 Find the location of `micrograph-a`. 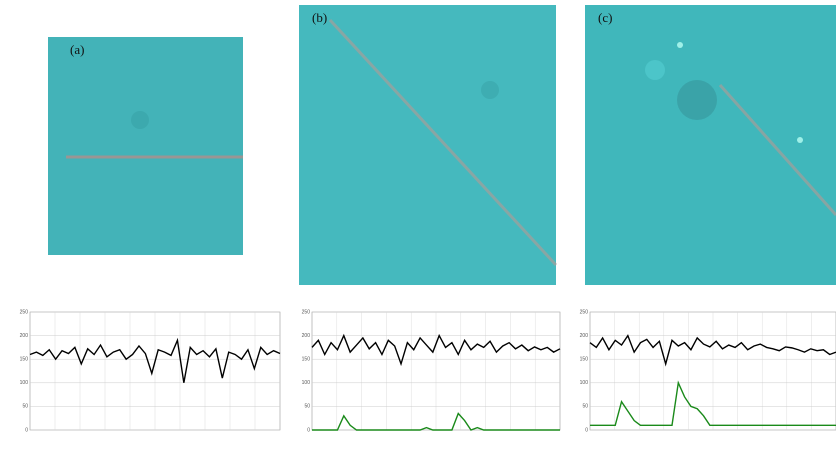

micrograph-a is located at coordinates (145, 146).